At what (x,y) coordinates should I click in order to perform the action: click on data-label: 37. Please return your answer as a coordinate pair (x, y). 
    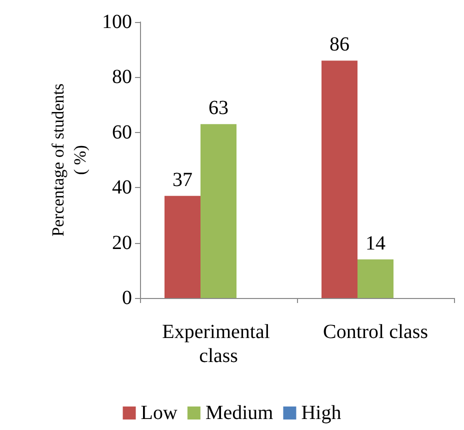
    Looking at the image, I should click on (182, 179).